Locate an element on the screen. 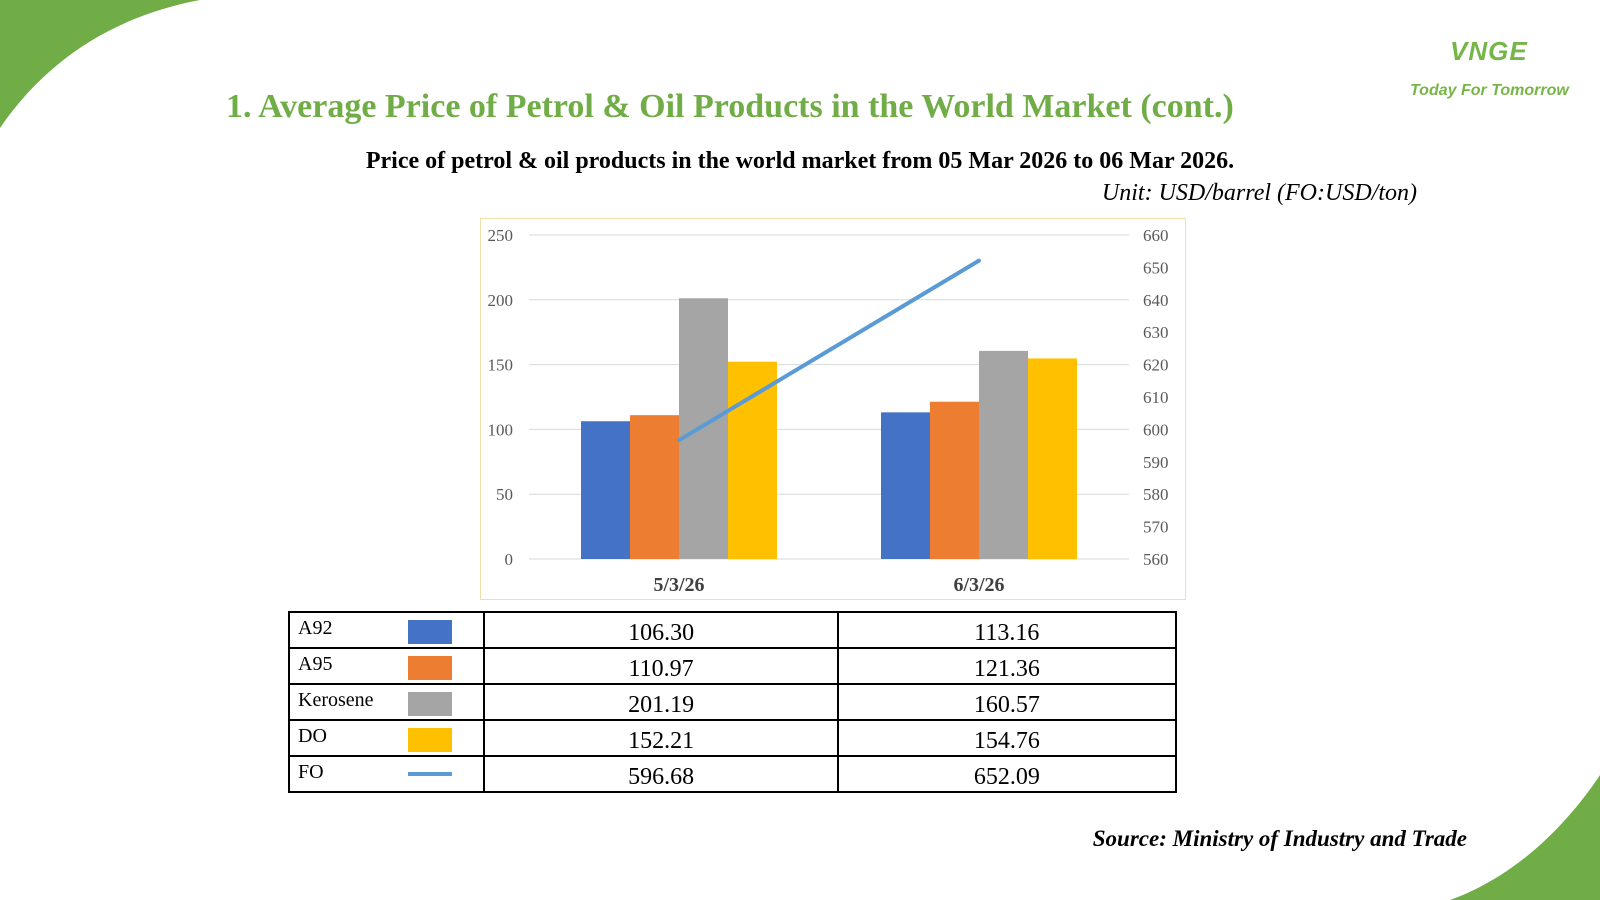  series-name: A95 is located at coordinates (315, 664).